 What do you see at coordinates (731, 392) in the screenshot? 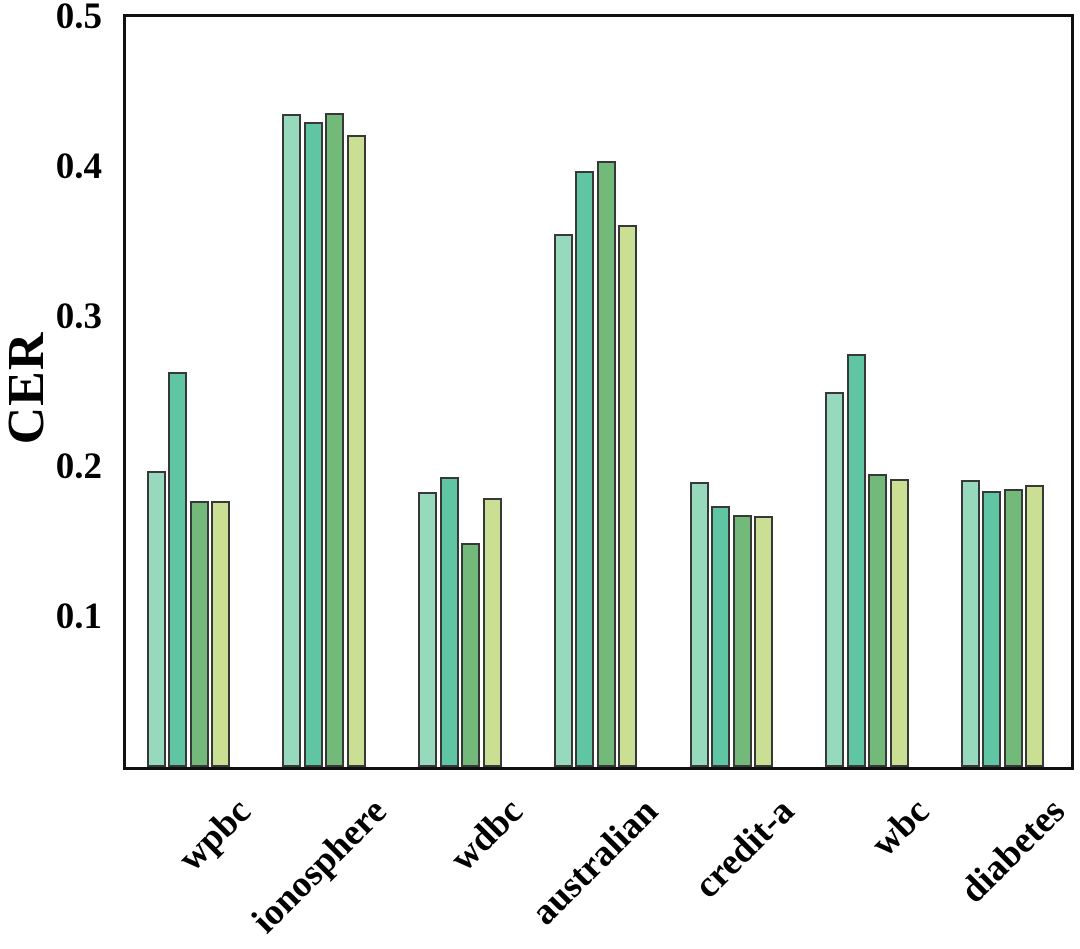
I see `bar-group-credit-a` at bounding box center [731, 392].